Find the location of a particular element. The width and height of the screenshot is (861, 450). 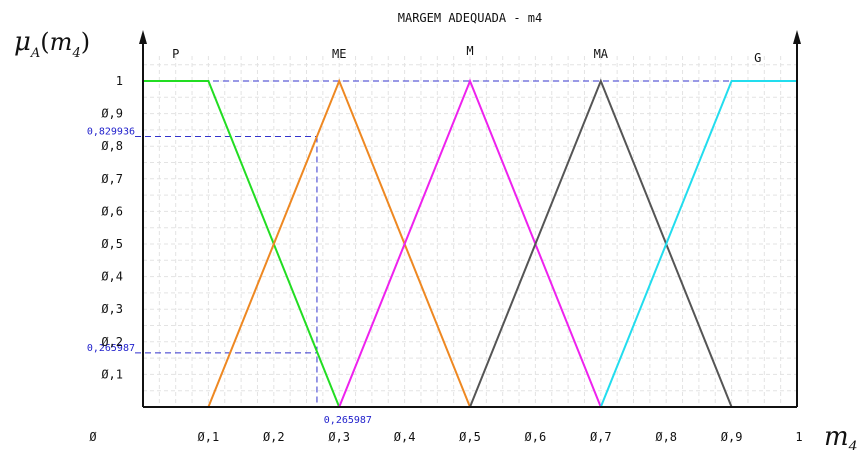

reference-x-label: 0,265987 is located at coordinates (348, 420).